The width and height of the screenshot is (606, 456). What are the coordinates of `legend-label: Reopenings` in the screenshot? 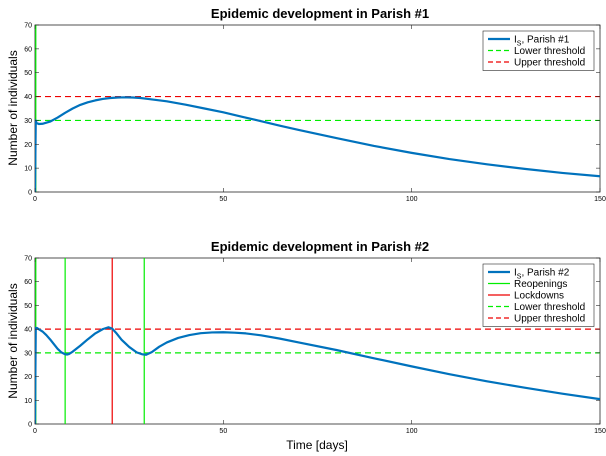 It's located at (540, 284).